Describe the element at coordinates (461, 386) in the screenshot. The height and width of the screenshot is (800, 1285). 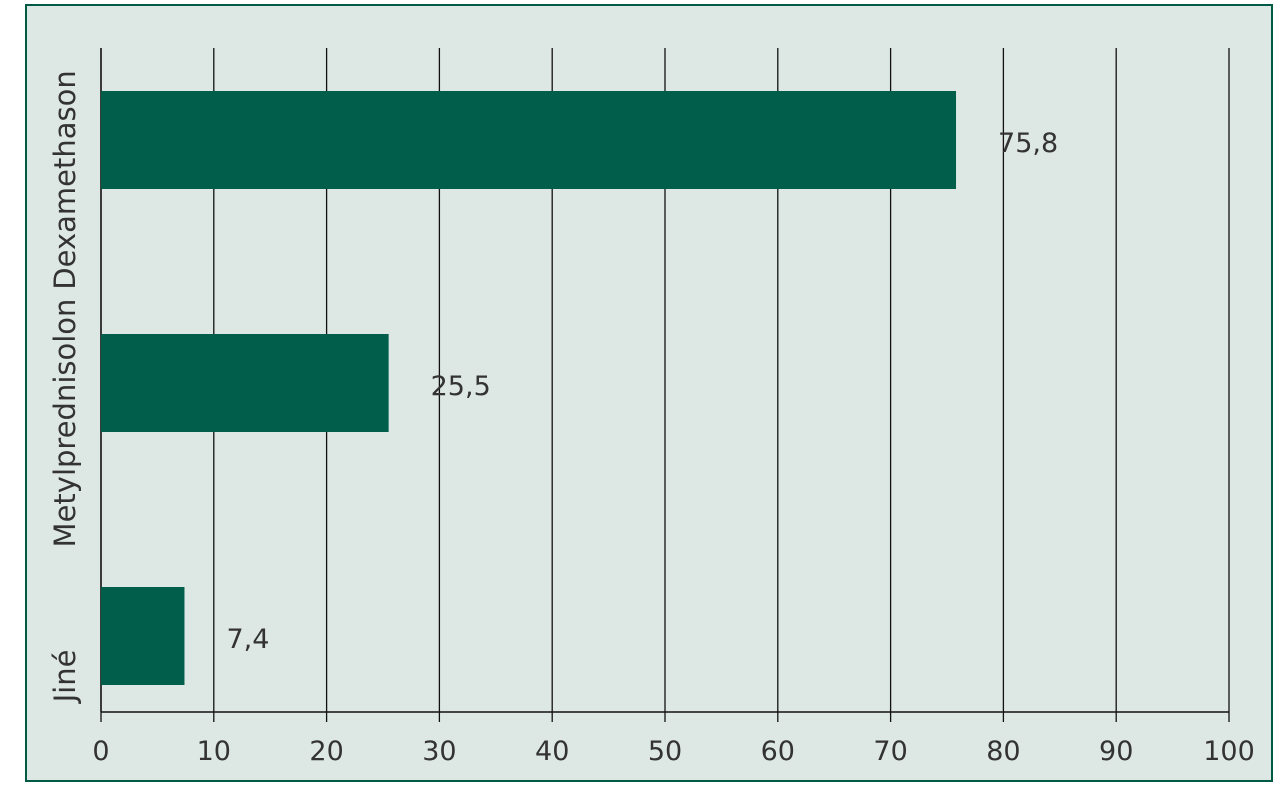
I see `data-label: 25,5` at that location.